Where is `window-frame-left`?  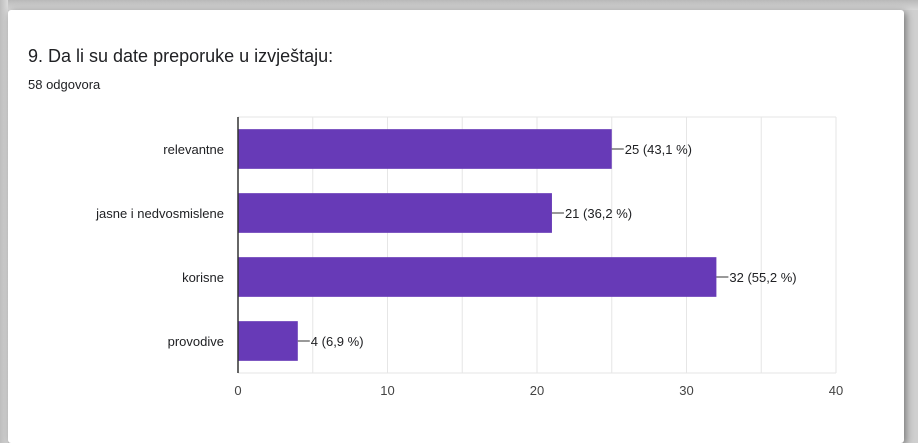 window-frame-left is located at coordinates (4, 221).